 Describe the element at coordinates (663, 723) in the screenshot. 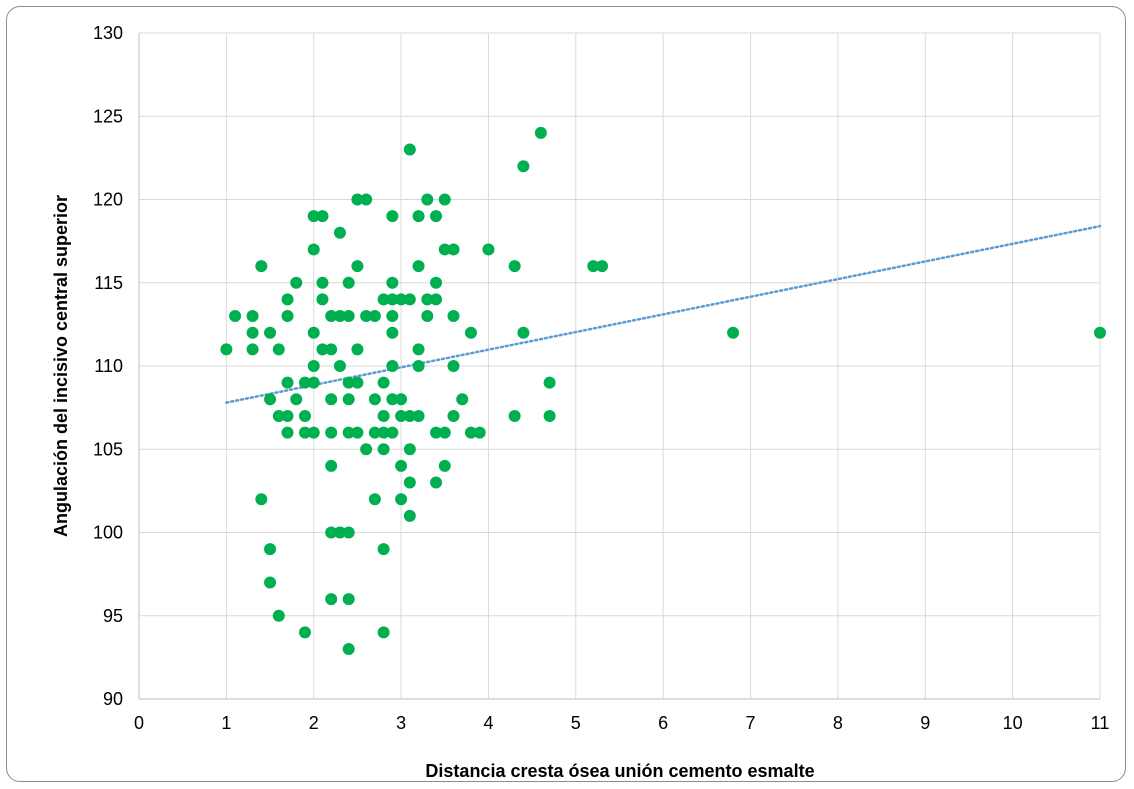

I see `x-tick-label: 6` at that location.